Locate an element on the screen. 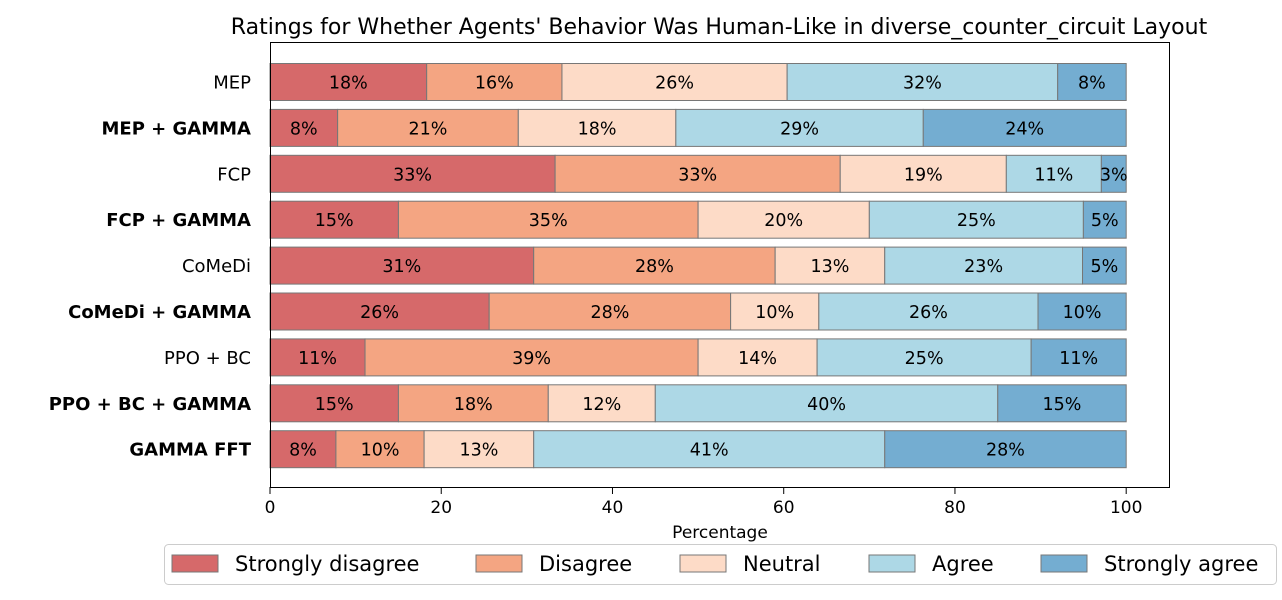 Image resolution: width=1282 pixels, height=600 pixels. data-label-mep-gamma-agree: 29% is located at coordinates (799, 129).